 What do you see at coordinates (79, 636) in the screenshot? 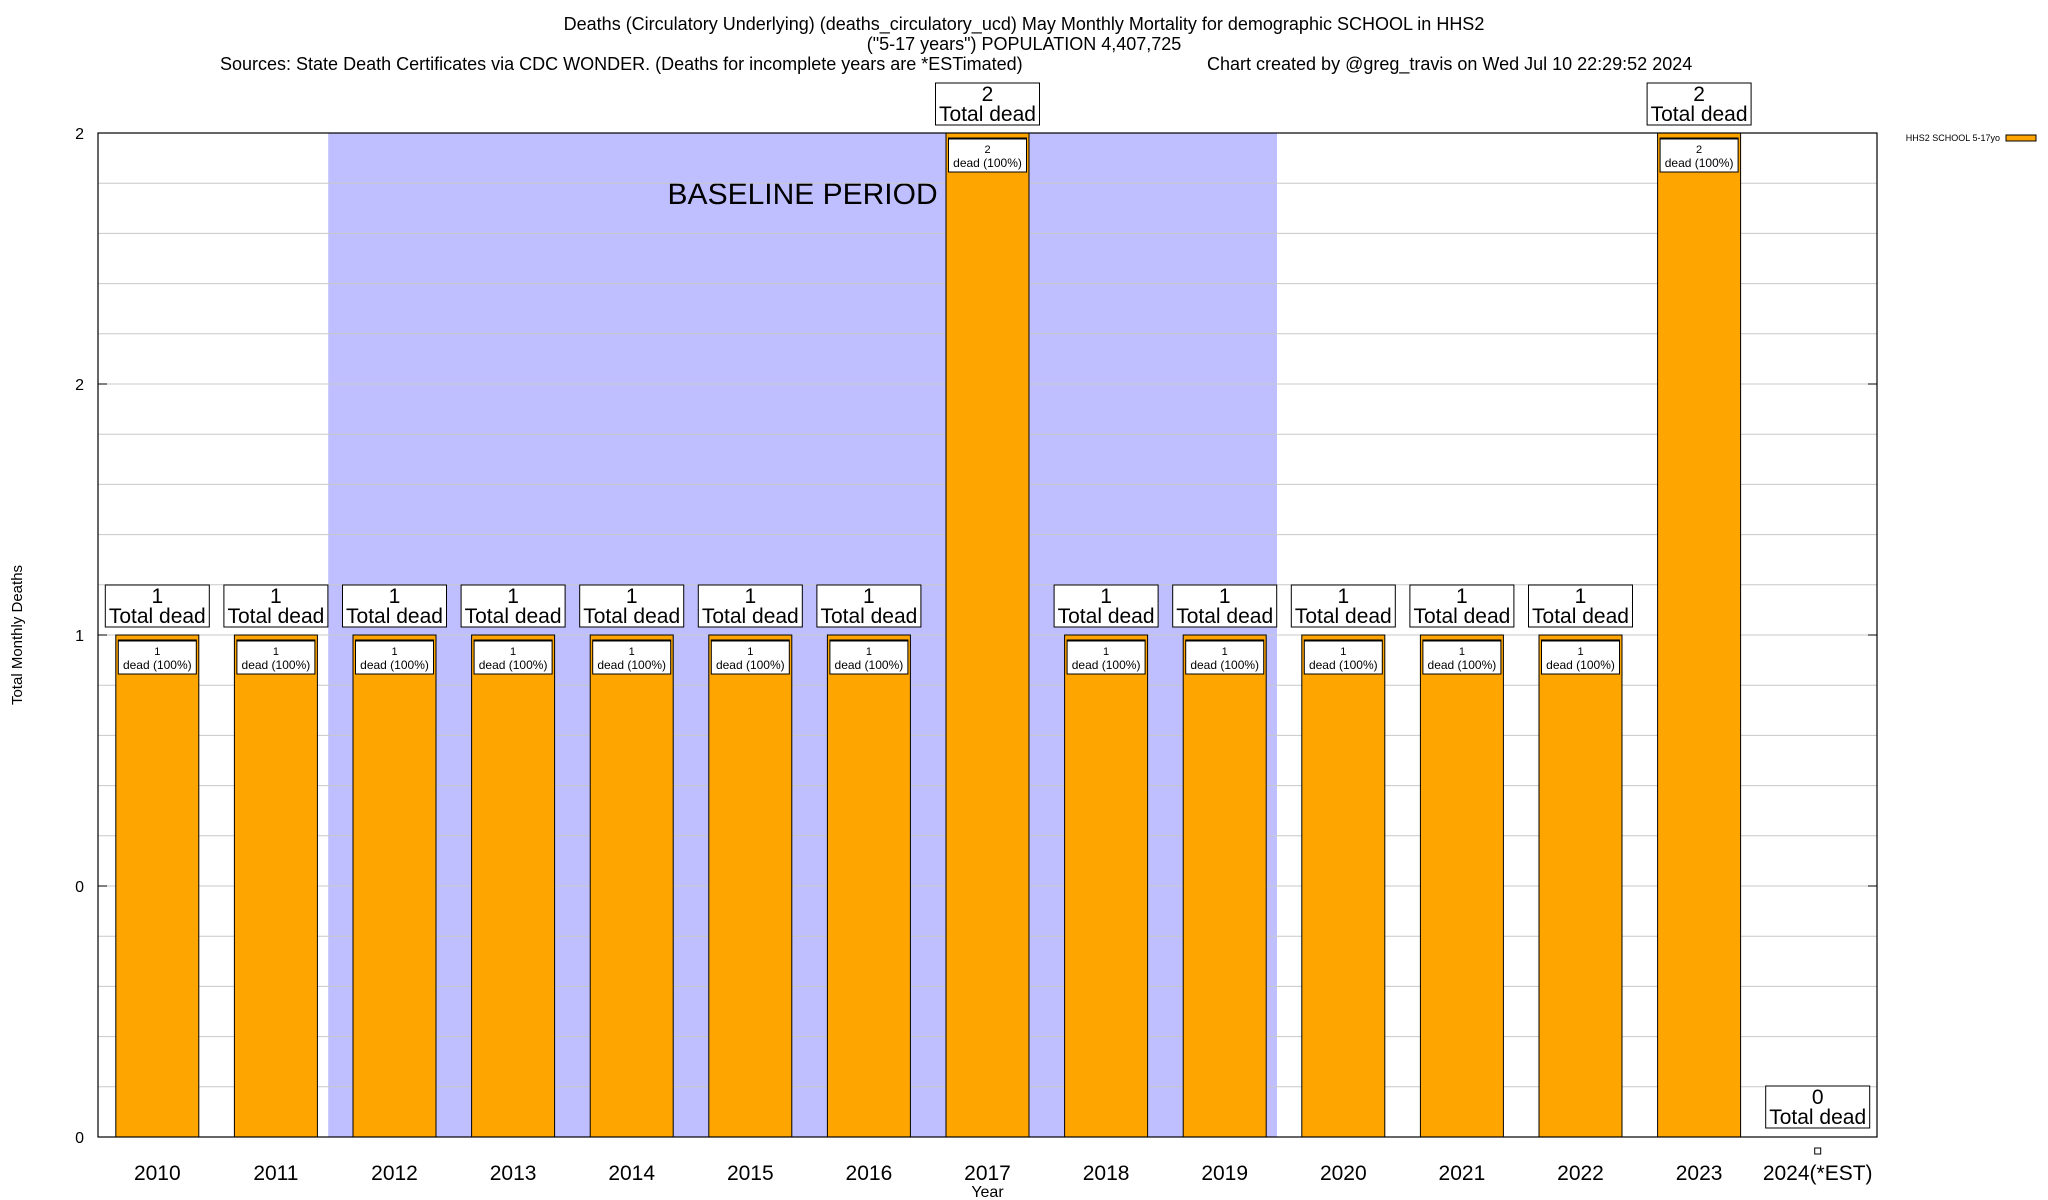
I see `y-tick-label: 1` at bounding box center [79, 636].